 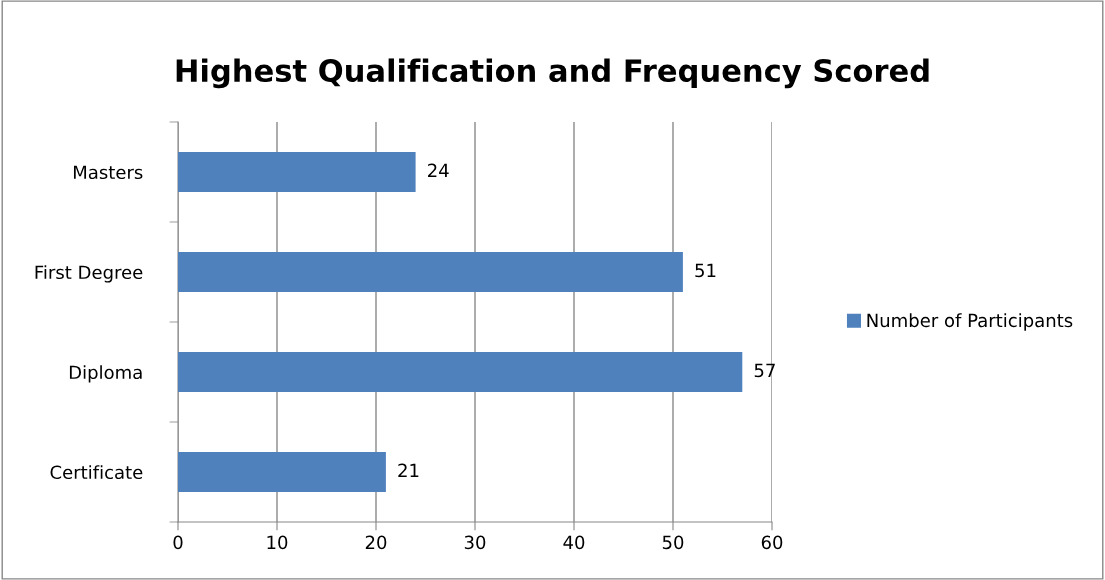 What do you see at coordinates (438, 170) in the screenshot?
I see `data-label: 24` at bounding box center [438, 170].